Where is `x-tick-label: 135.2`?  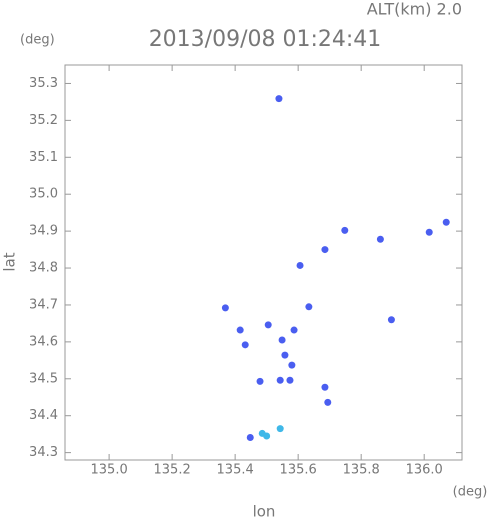 x-tick-label: 135.2 is located at coordinates (172, 470).